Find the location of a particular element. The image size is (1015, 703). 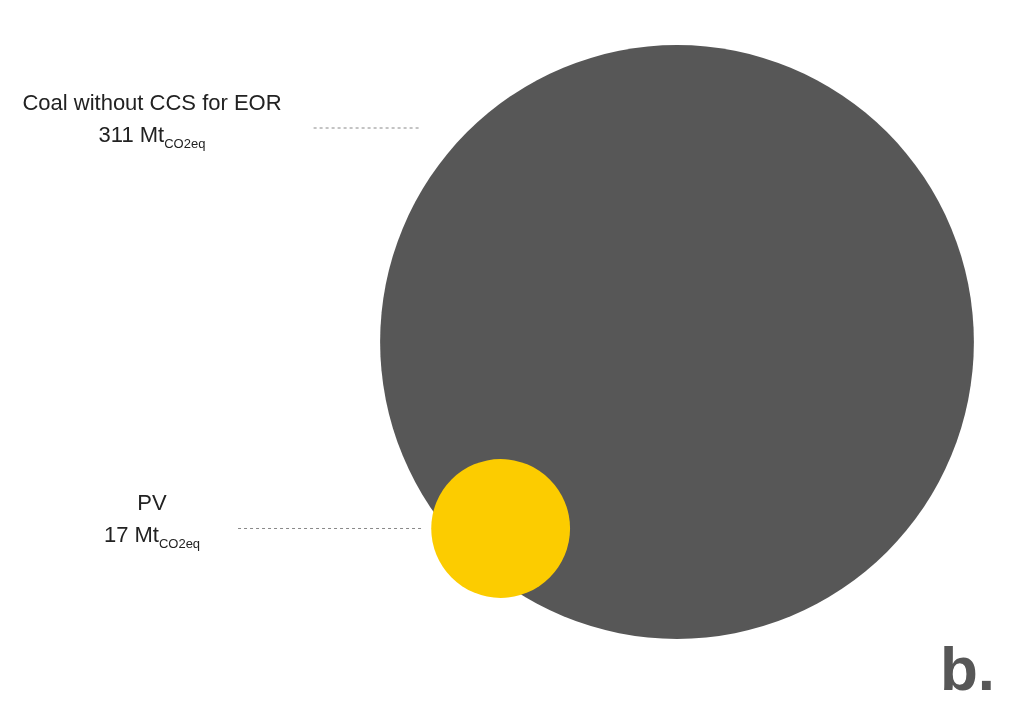

data-label: 17 Mt$_{CO2eq}$ is located at coordinates (152, 537).